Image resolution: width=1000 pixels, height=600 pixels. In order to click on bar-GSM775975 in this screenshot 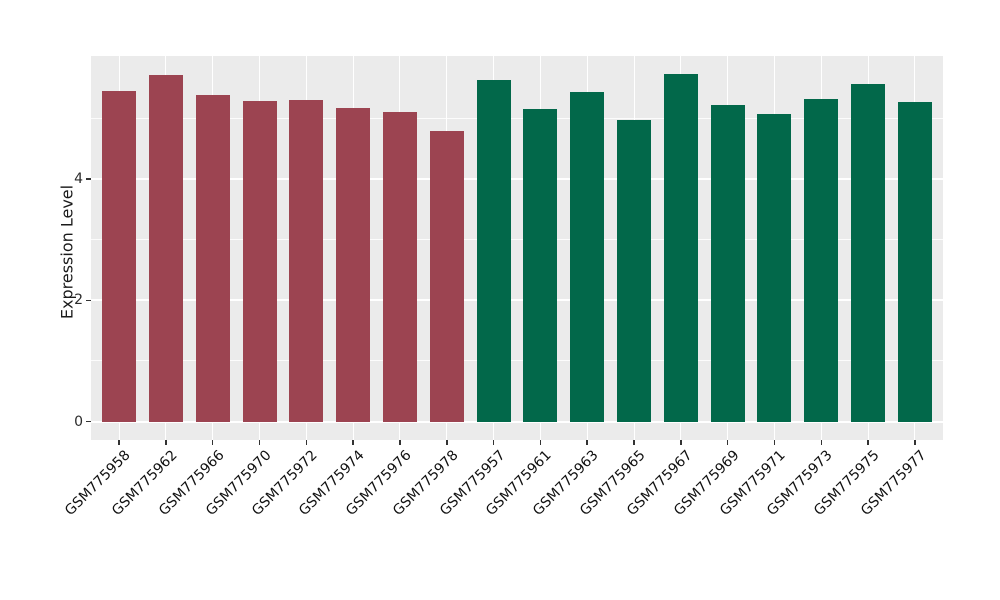, I will do `click(868, 252)`.